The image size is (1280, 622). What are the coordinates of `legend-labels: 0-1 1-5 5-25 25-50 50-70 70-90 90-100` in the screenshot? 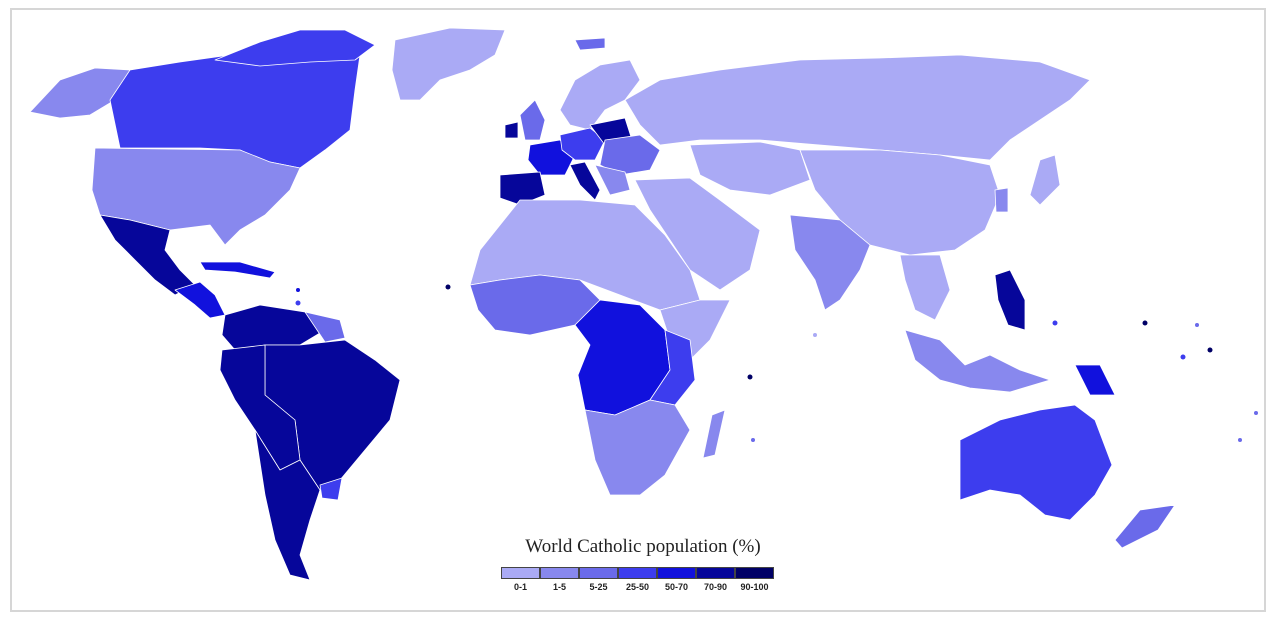 It's located at (637, 587).